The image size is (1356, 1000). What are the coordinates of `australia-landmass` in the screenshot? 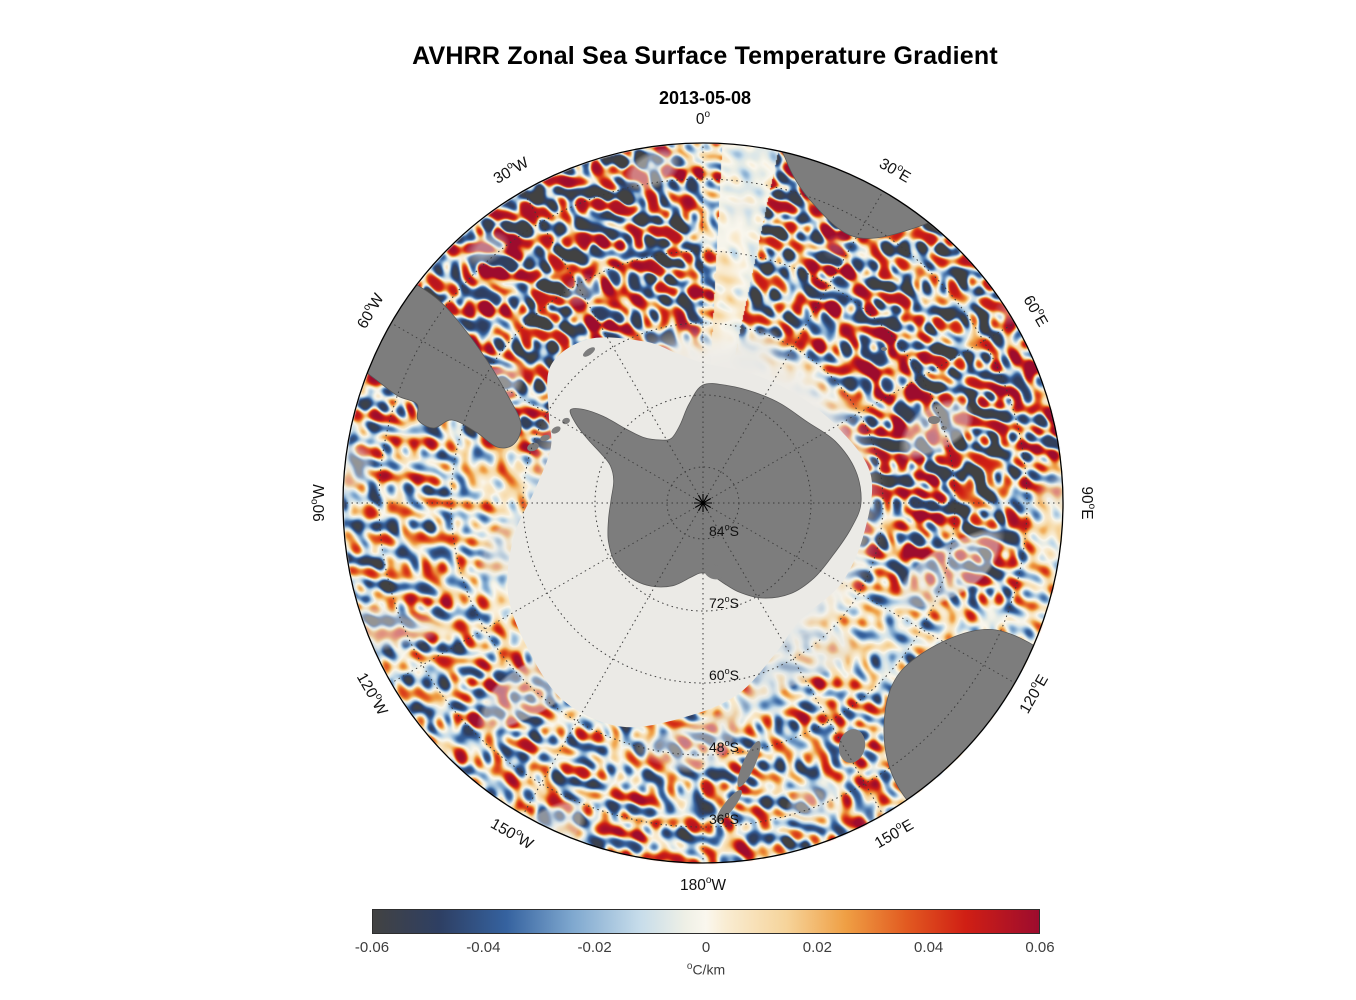 It's located at (973, 743).